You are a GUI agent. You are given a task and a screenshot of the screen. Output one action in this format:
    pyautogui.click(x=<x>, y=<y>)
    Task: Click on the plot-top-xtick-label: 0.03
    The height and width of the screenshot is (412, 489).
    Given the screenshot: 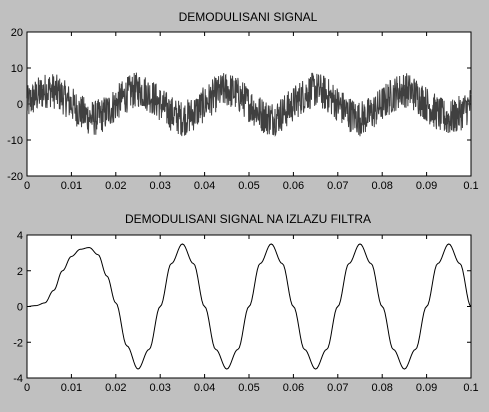 What is the action you would take?
    pyautogui.click(x=159, y=186)
    